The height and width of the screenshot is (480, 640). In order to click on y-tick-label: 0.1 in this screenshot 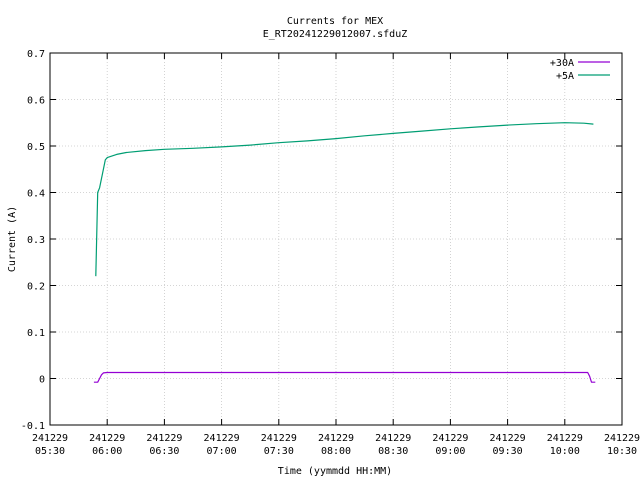, I will do `click(36, 333)`.